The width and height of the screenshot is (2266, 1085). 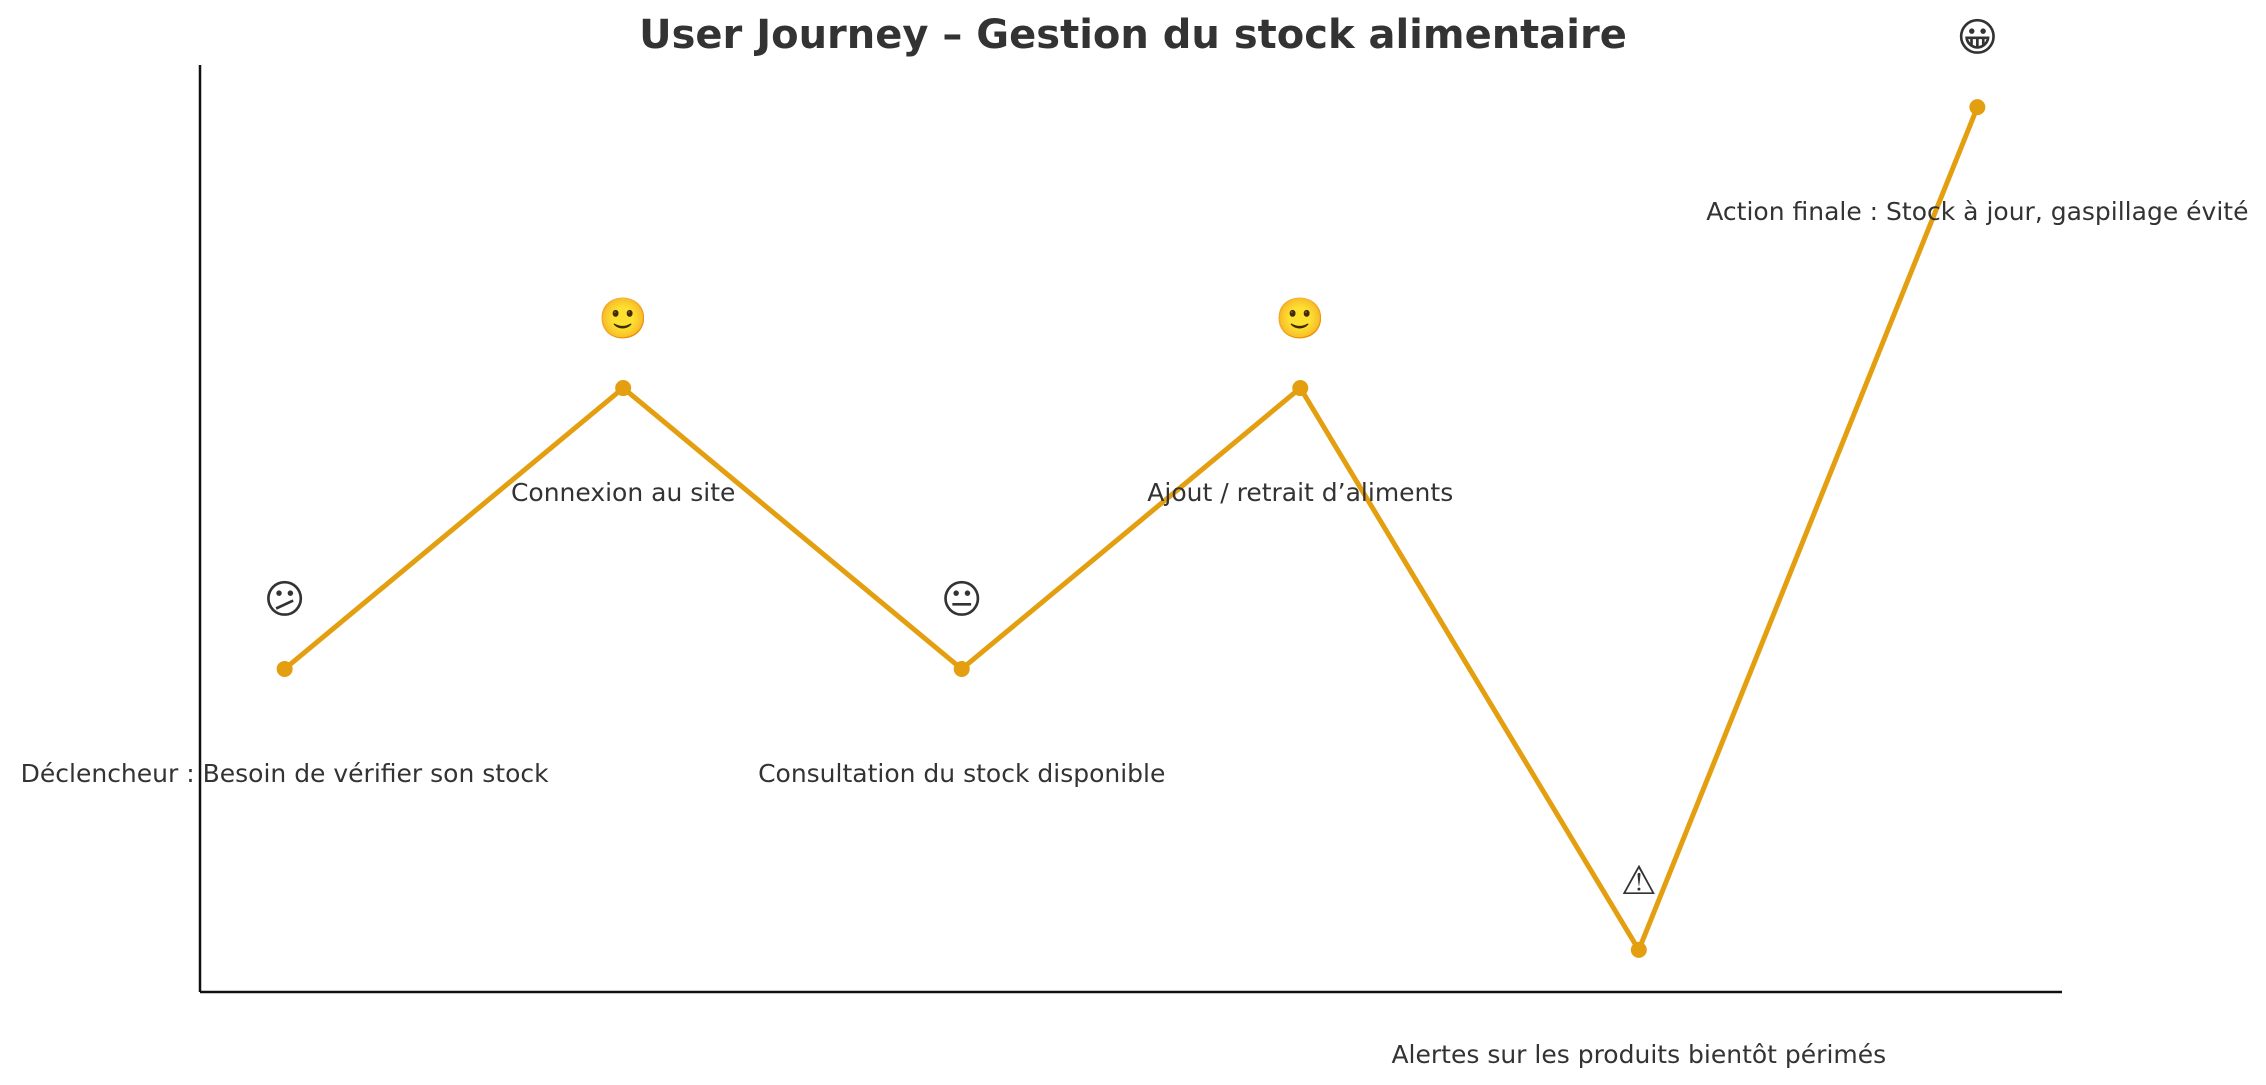 I want to click on step-label-3: Consultation du stock disponible, so click(x=961, y=773).